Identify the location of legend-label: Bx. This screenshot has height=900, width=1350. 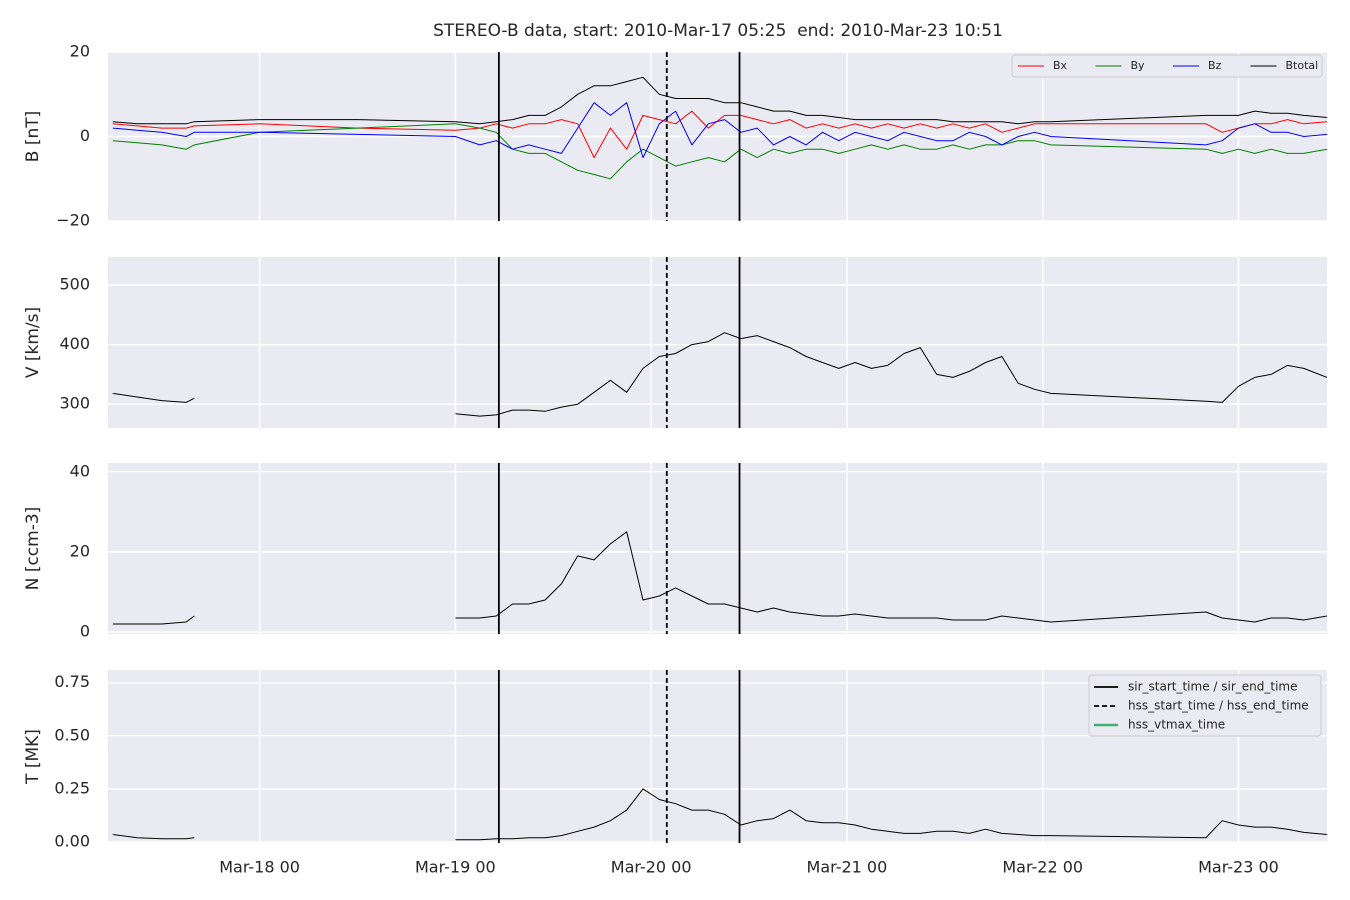
(1060, 65).